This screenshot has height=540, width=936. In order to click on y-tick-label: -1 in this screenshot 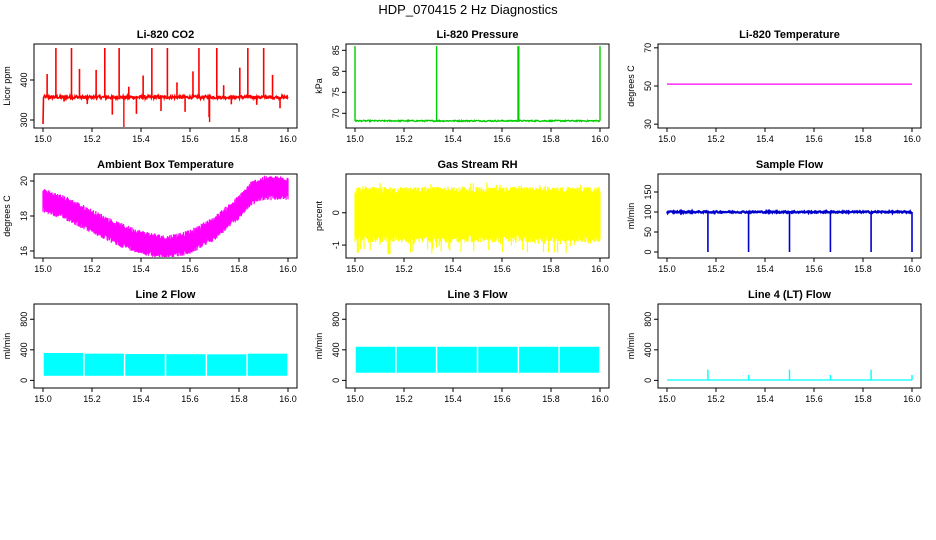, I will do `click(336, 245)`.